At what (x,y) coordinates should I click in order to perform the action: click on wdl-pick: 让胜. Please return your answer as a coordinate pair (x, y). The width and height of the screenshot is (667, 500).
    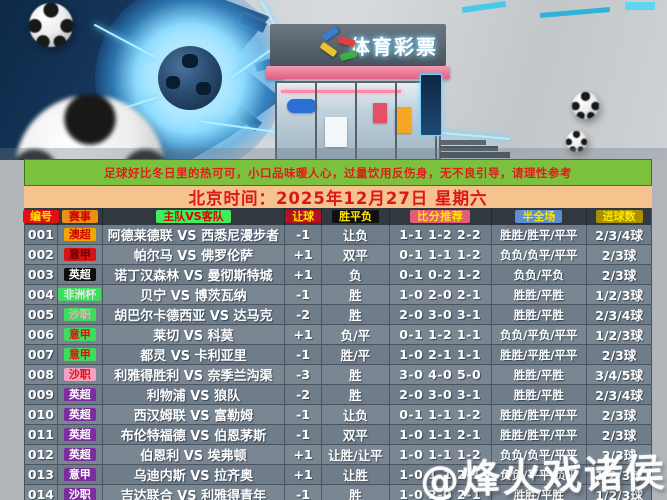
    Looking at the image, I should click on (356, 474).